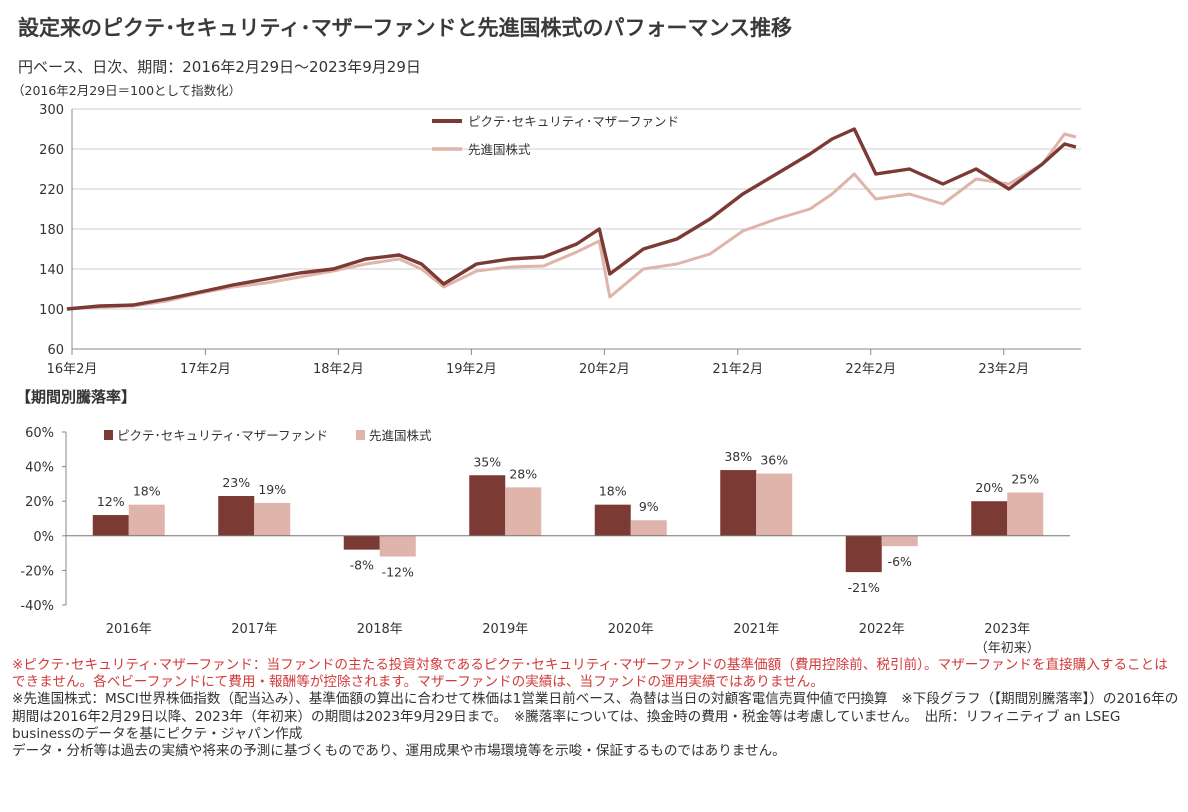  What do you see at coordinates (774, 460) in the screenshot?
I see `data-label: 36%` at bounding box center [774, 460].